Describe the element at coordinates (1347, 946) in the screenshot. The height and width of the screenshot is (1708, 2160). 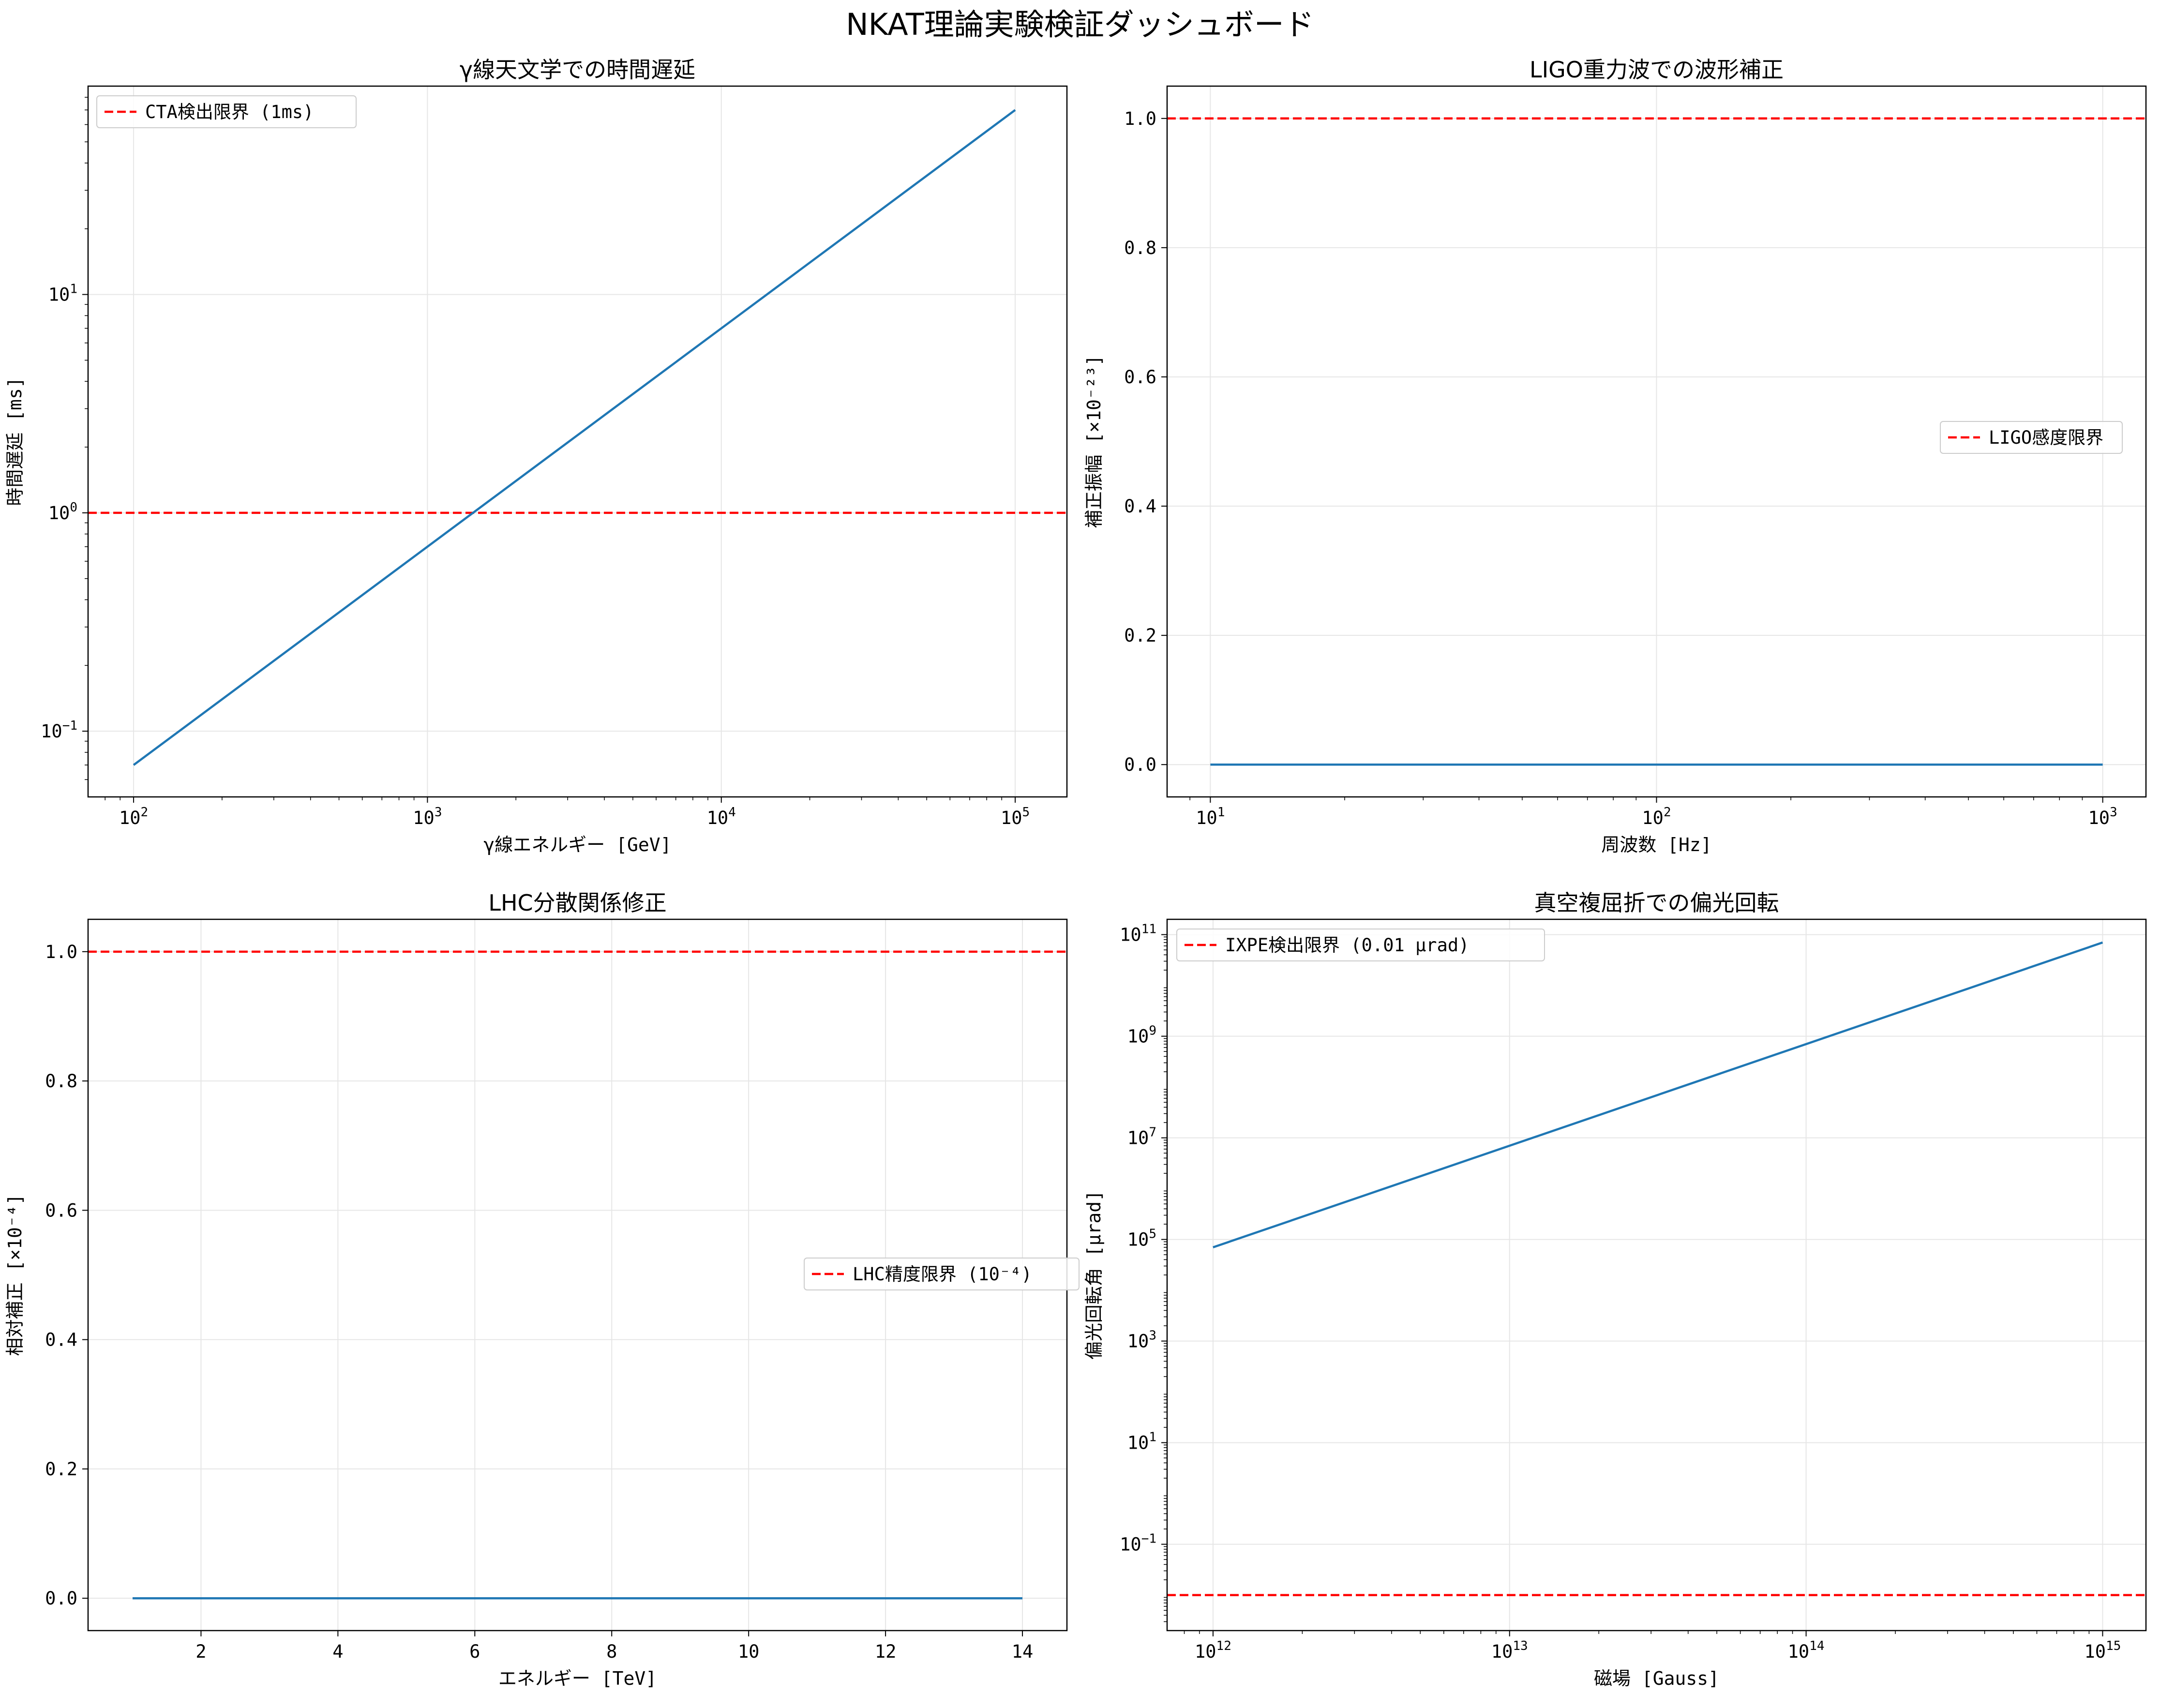
I see `legend-label: IXPE検出限界 (0.01 μrad)` at that location.